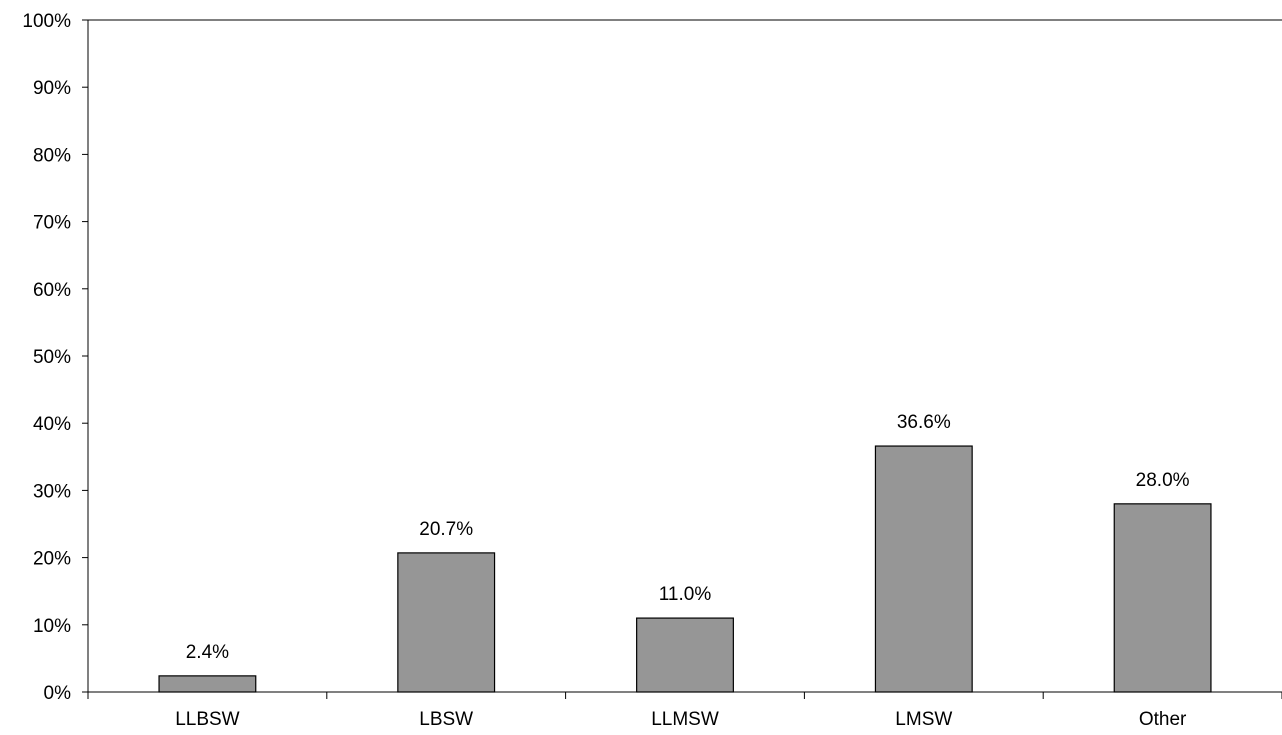 This screenshot has height=735, width=1282. I want to click on y-tick-label: 10%, so click(52, 626).